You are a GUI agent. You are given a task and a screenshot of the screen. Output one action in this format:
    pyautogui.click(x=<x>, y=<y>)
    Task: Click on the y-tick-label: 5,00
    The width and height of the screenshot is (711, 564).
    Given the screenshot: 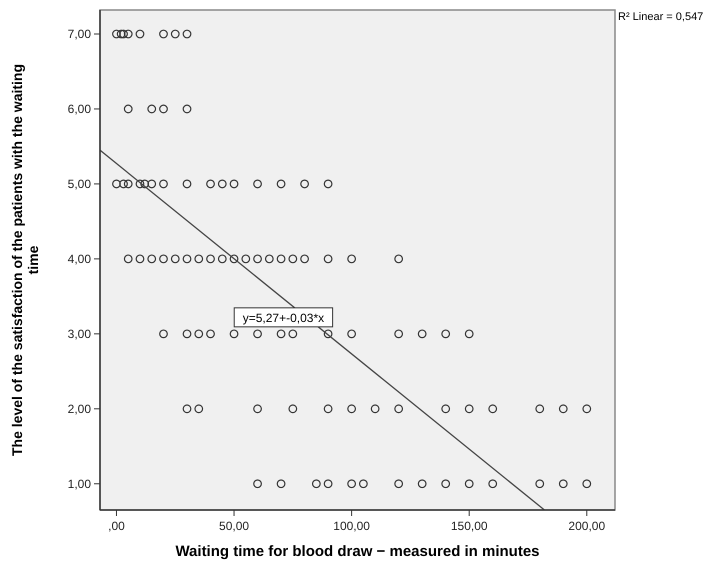 What is the action you would take?
    pyautogui.click(x=80, y=183)
    